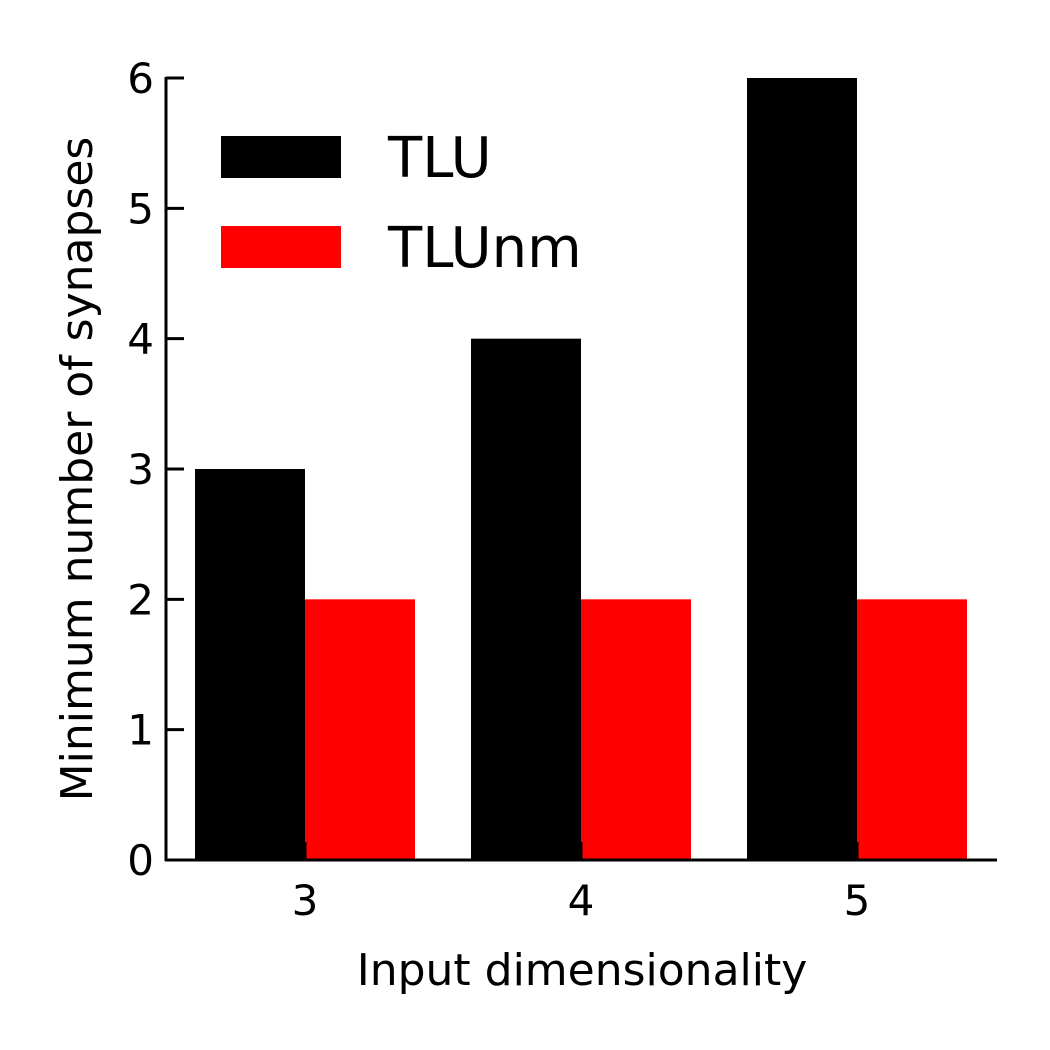 This screenshot has width=1050, height=1050. I want to click on legend-label-tlu: TLU, so click(439, 158).